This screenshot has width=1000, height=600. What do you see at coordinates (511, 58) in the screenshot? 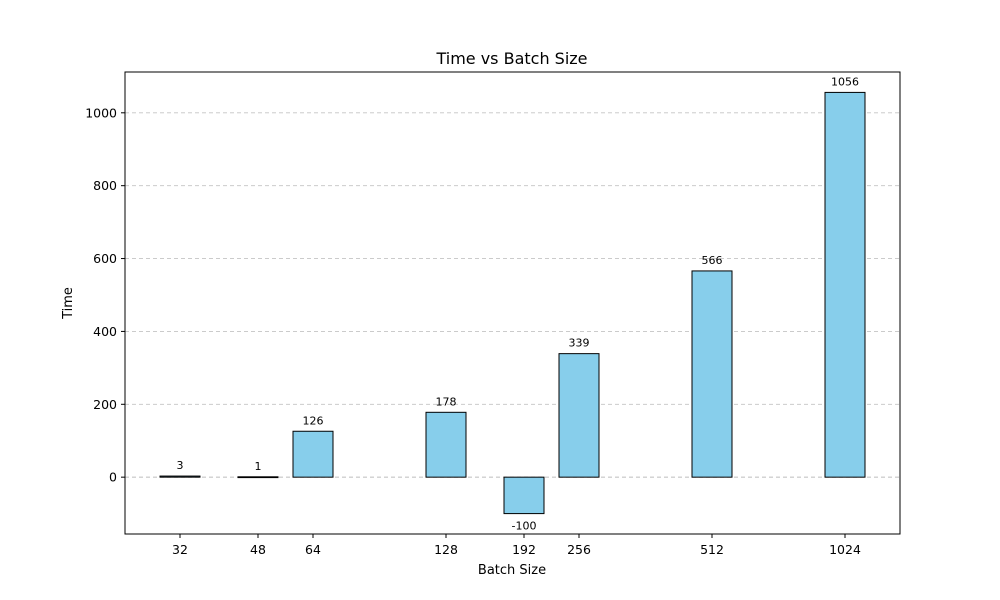
I see `chart-title: Time vs Batch Size` at bounding box center [511, 58].